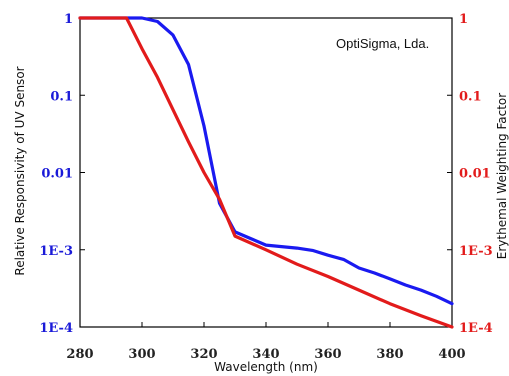  Describe the element at coordinates (327, 354) in the screenshot. I see `x-tick-label: 360` at that location.